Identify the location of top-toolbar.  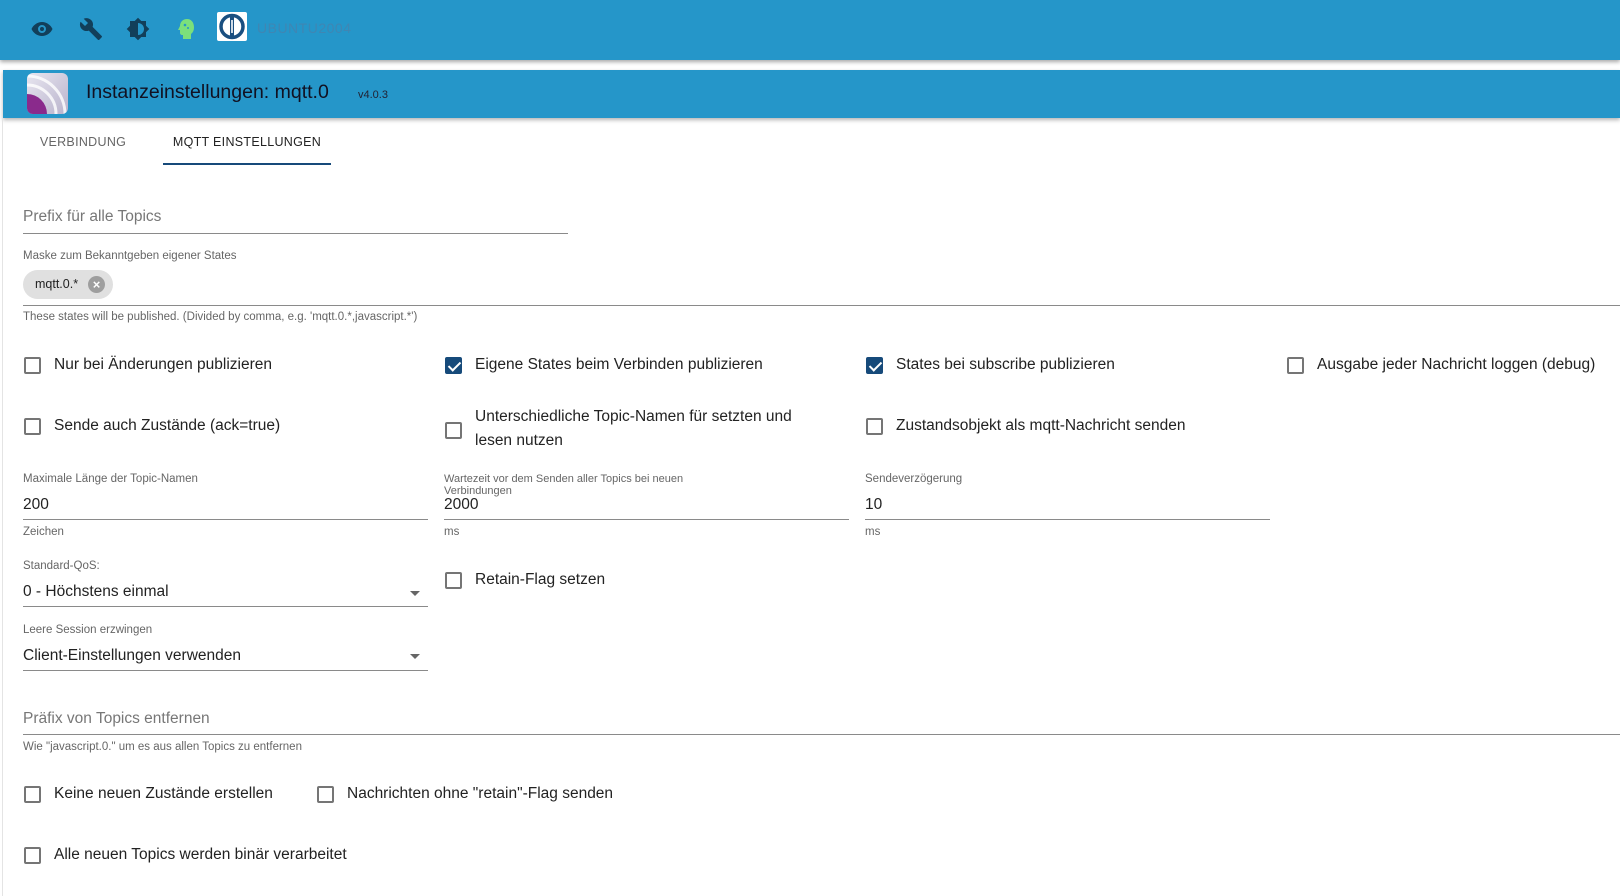
(810, 30).